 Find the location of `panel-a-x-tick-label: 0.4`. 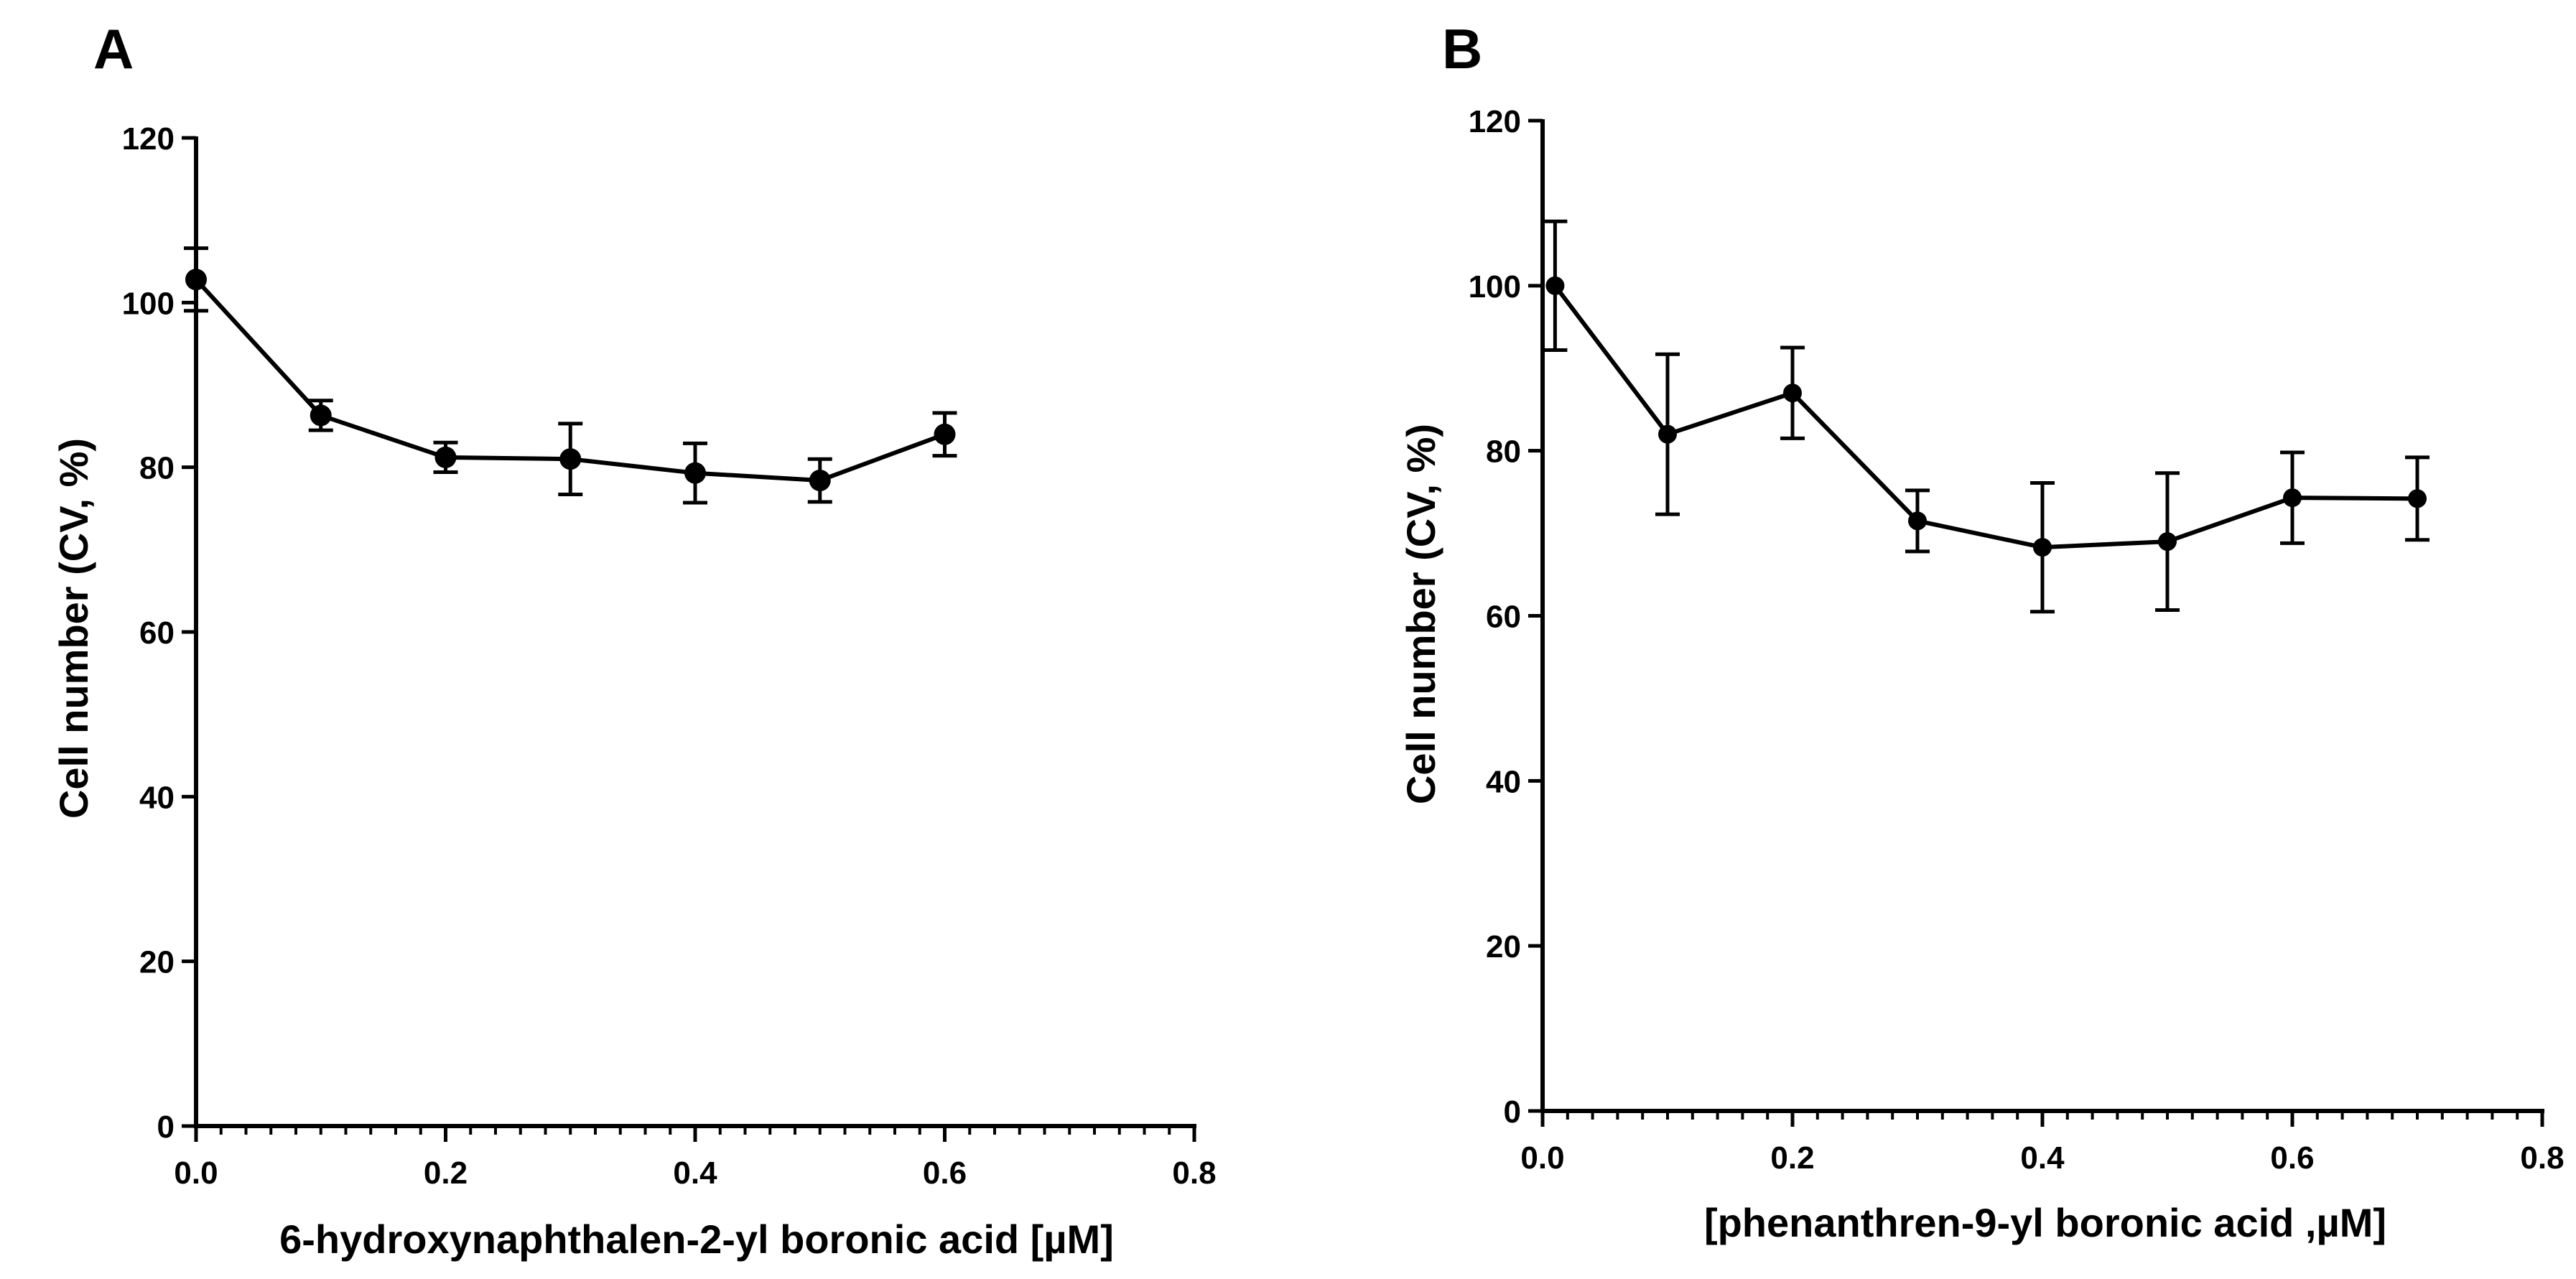

panel-a-x-tick-label: 0.4 is located at coordinates (695, 1173).